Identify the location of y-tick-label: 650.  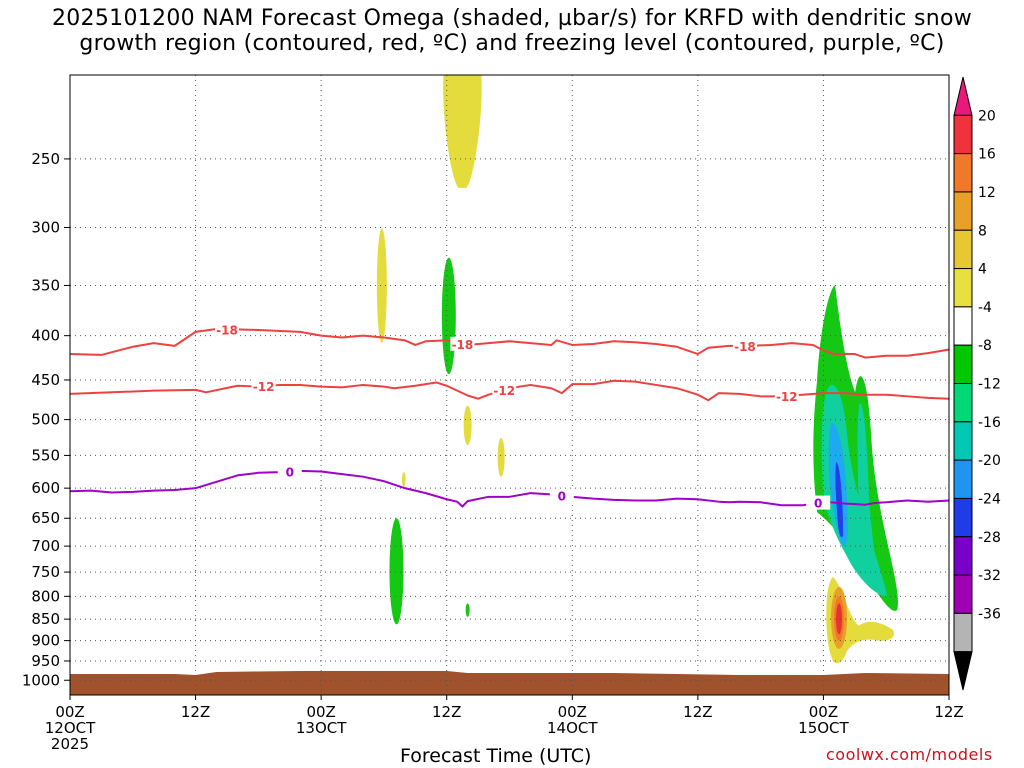
(45, 518).